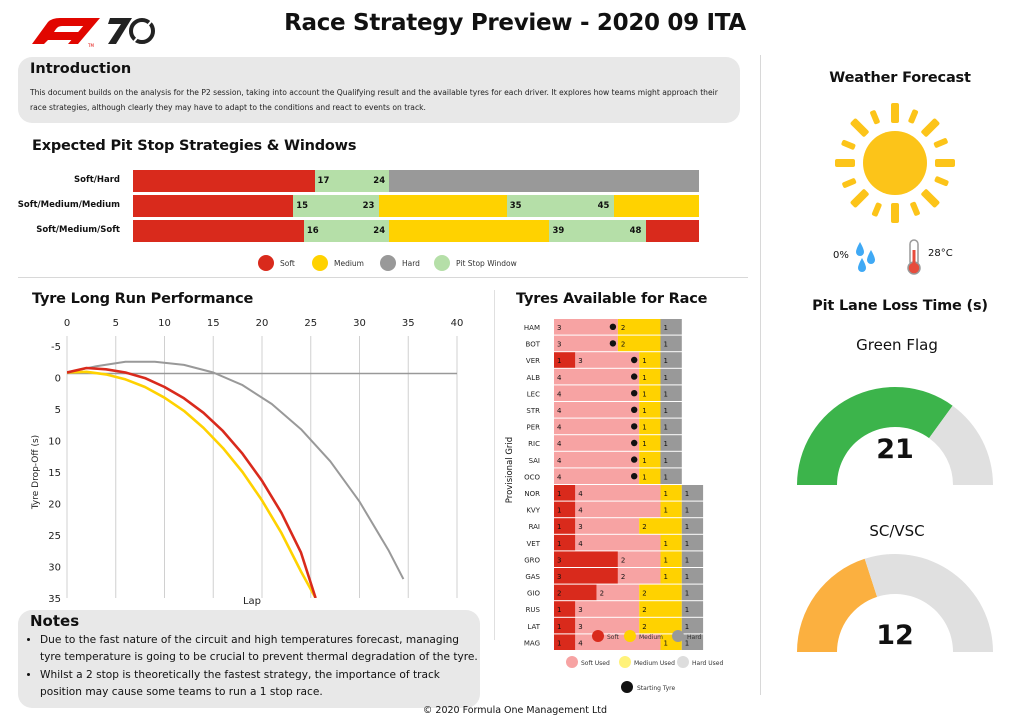 The image size is (1024, 723). I want to click on pitlane-heading: Pit Lane Loss Time (s), so click(900, 306).